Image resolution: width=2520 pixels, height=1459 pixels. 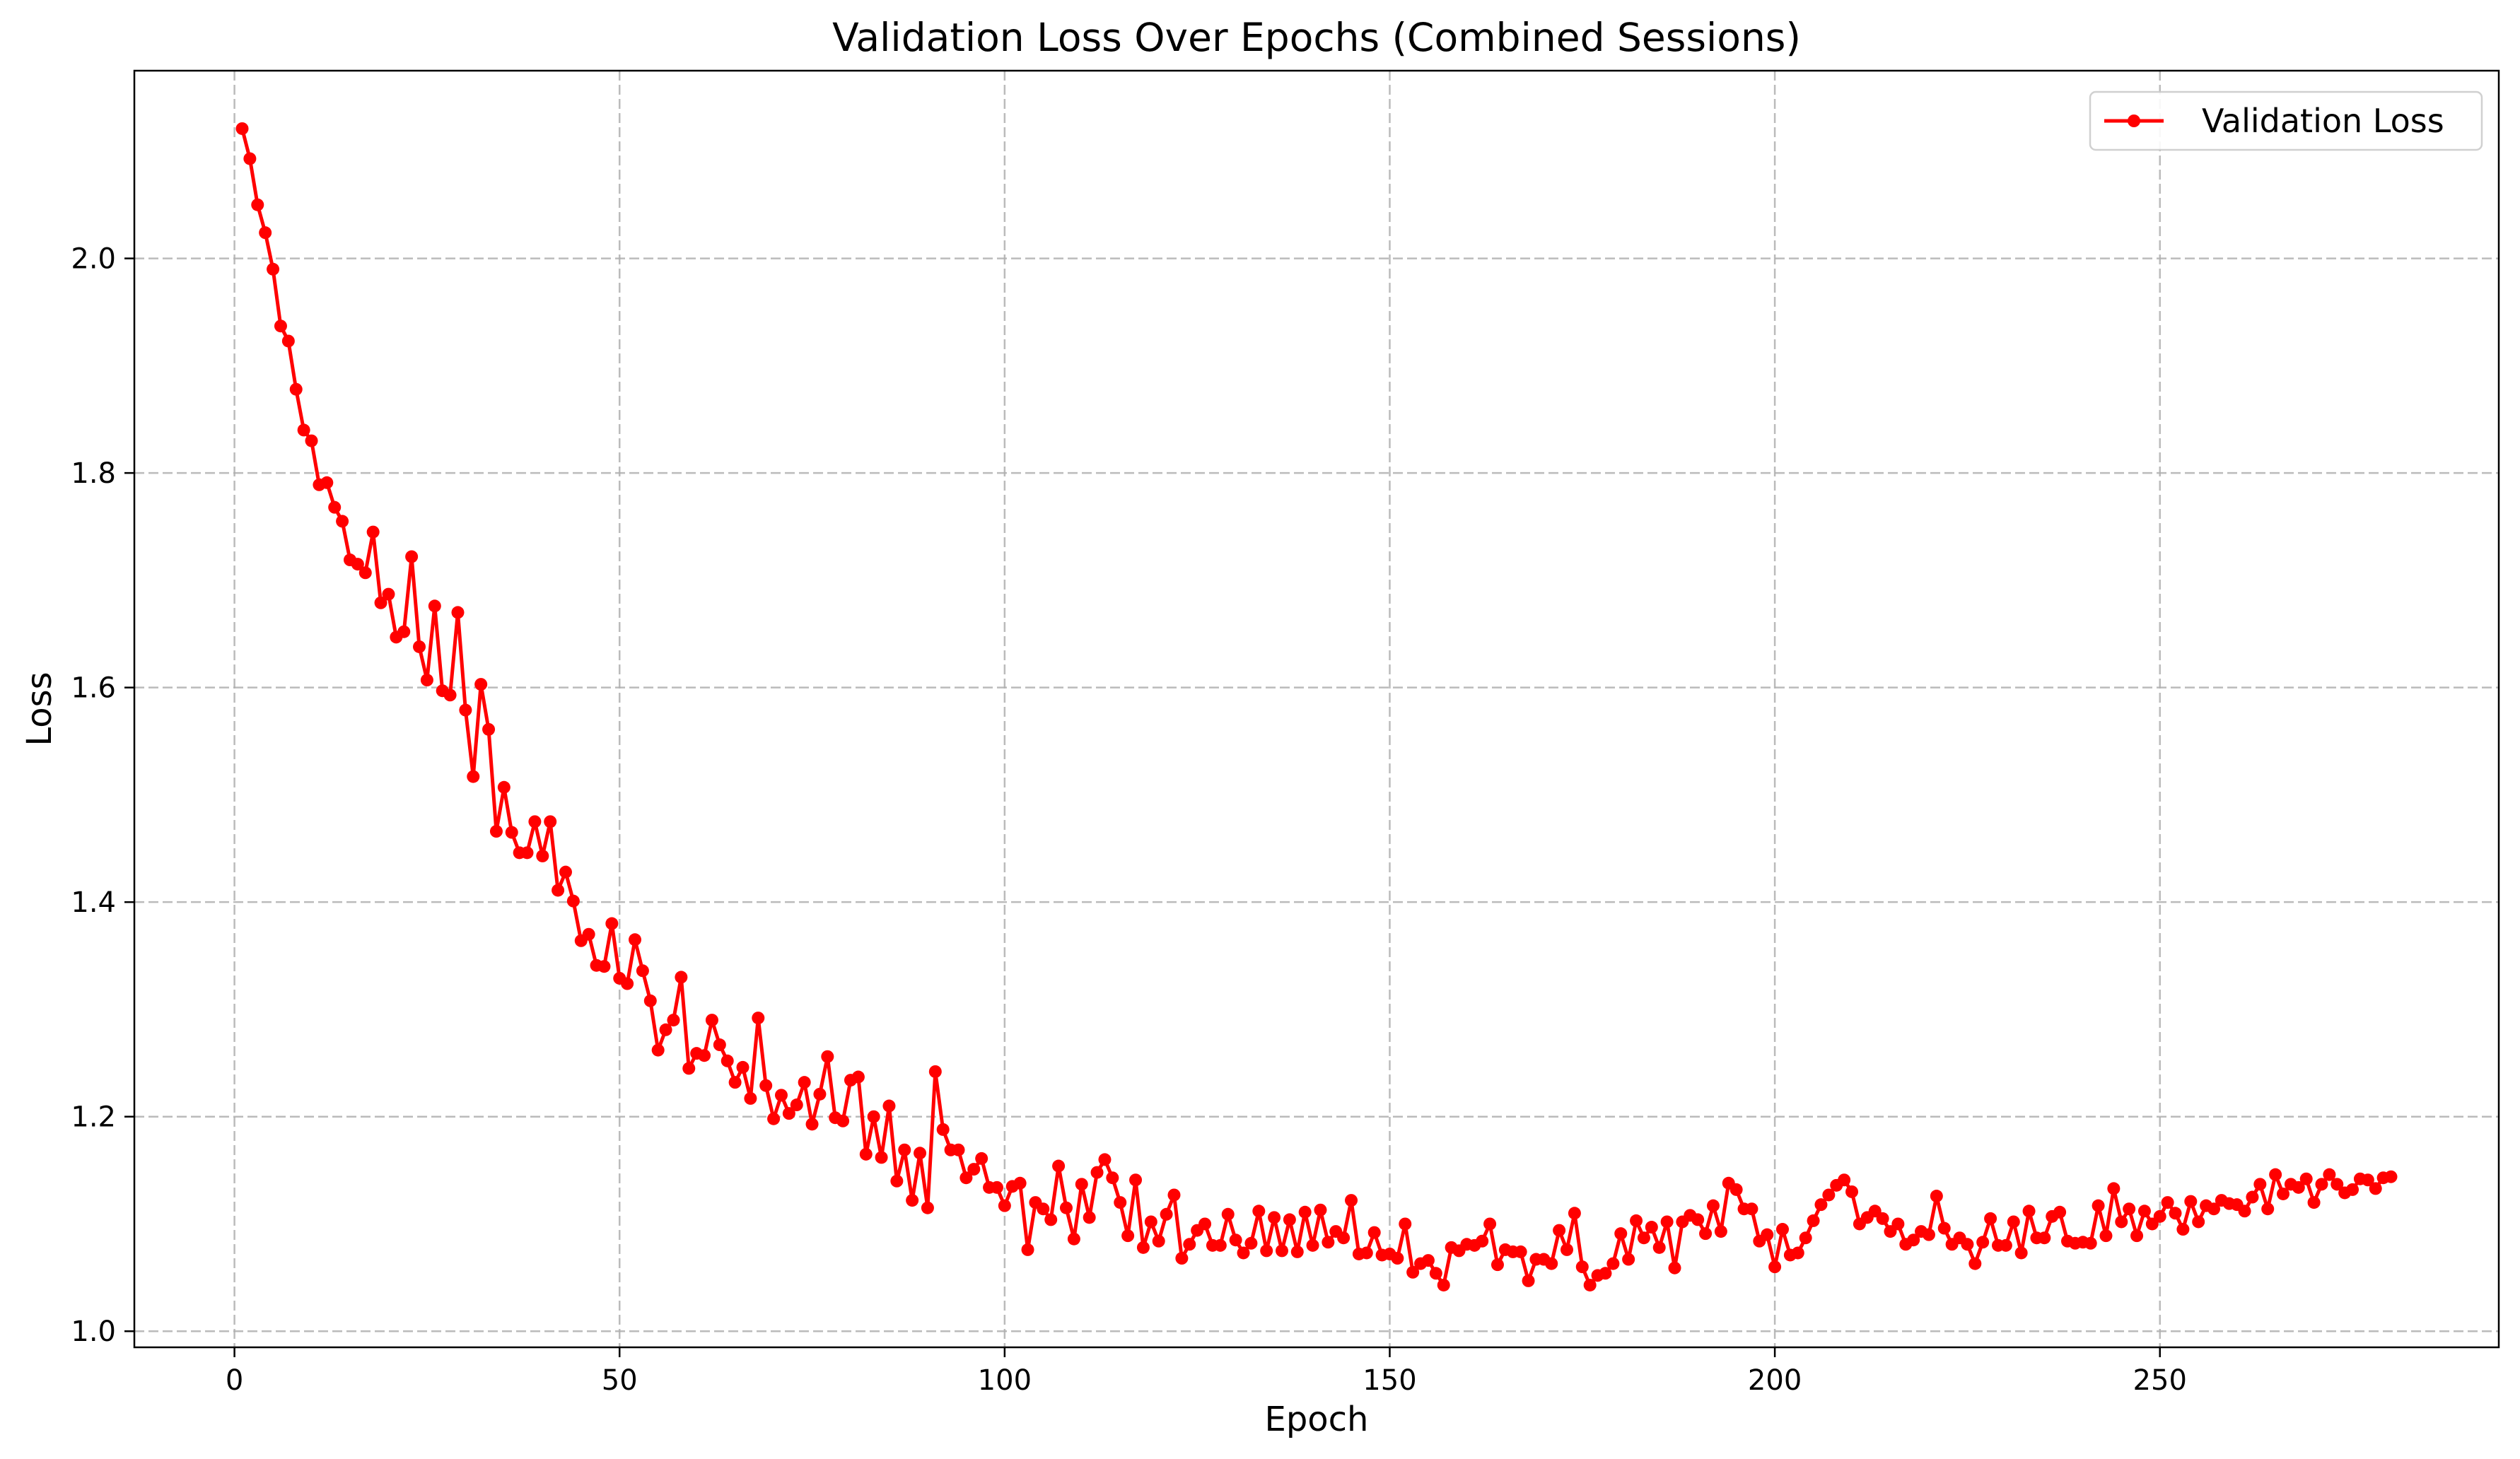 What do you see at coordinates (93, 1332) in the screenshot?
I see `y-tick-label: 1.0` at bounding box center [93, 1332].